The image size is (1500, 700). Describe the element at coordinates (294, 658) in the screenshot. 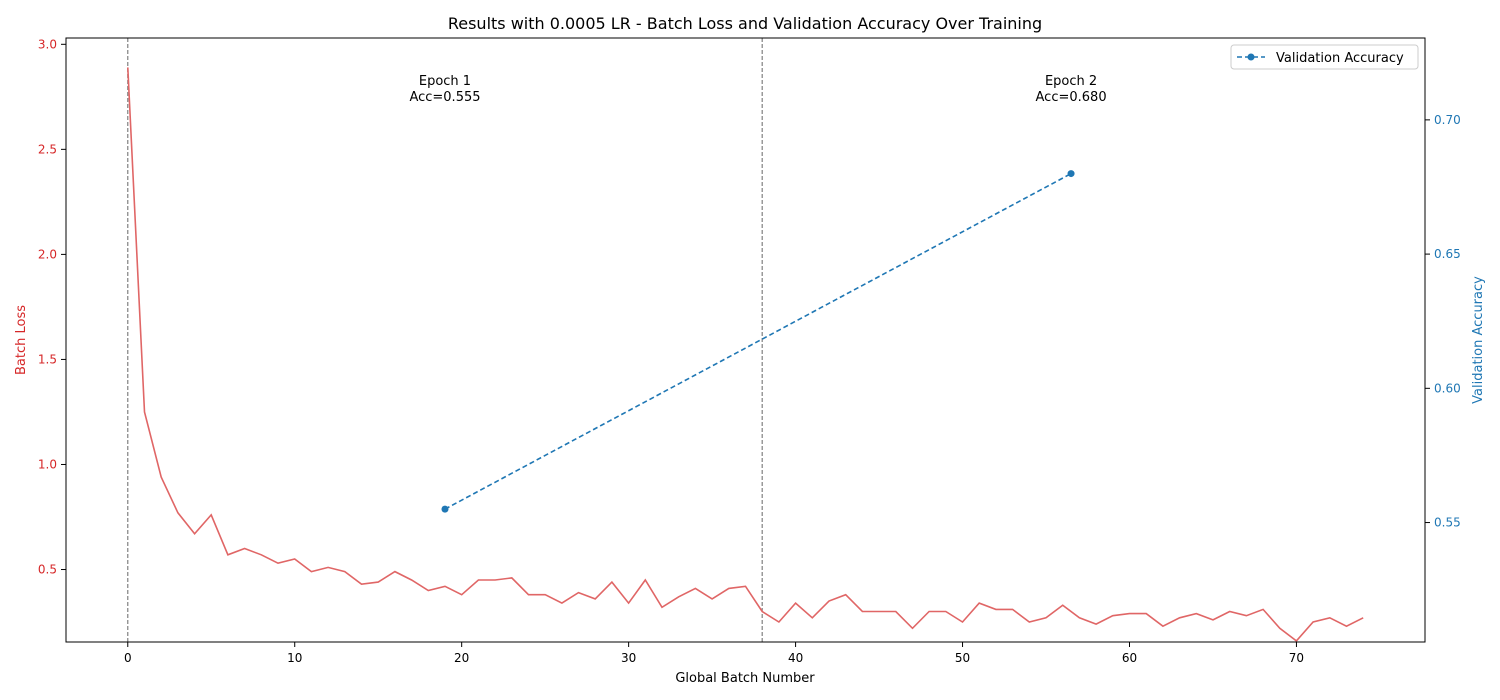

I see `x-tick-label: 10` at that location.